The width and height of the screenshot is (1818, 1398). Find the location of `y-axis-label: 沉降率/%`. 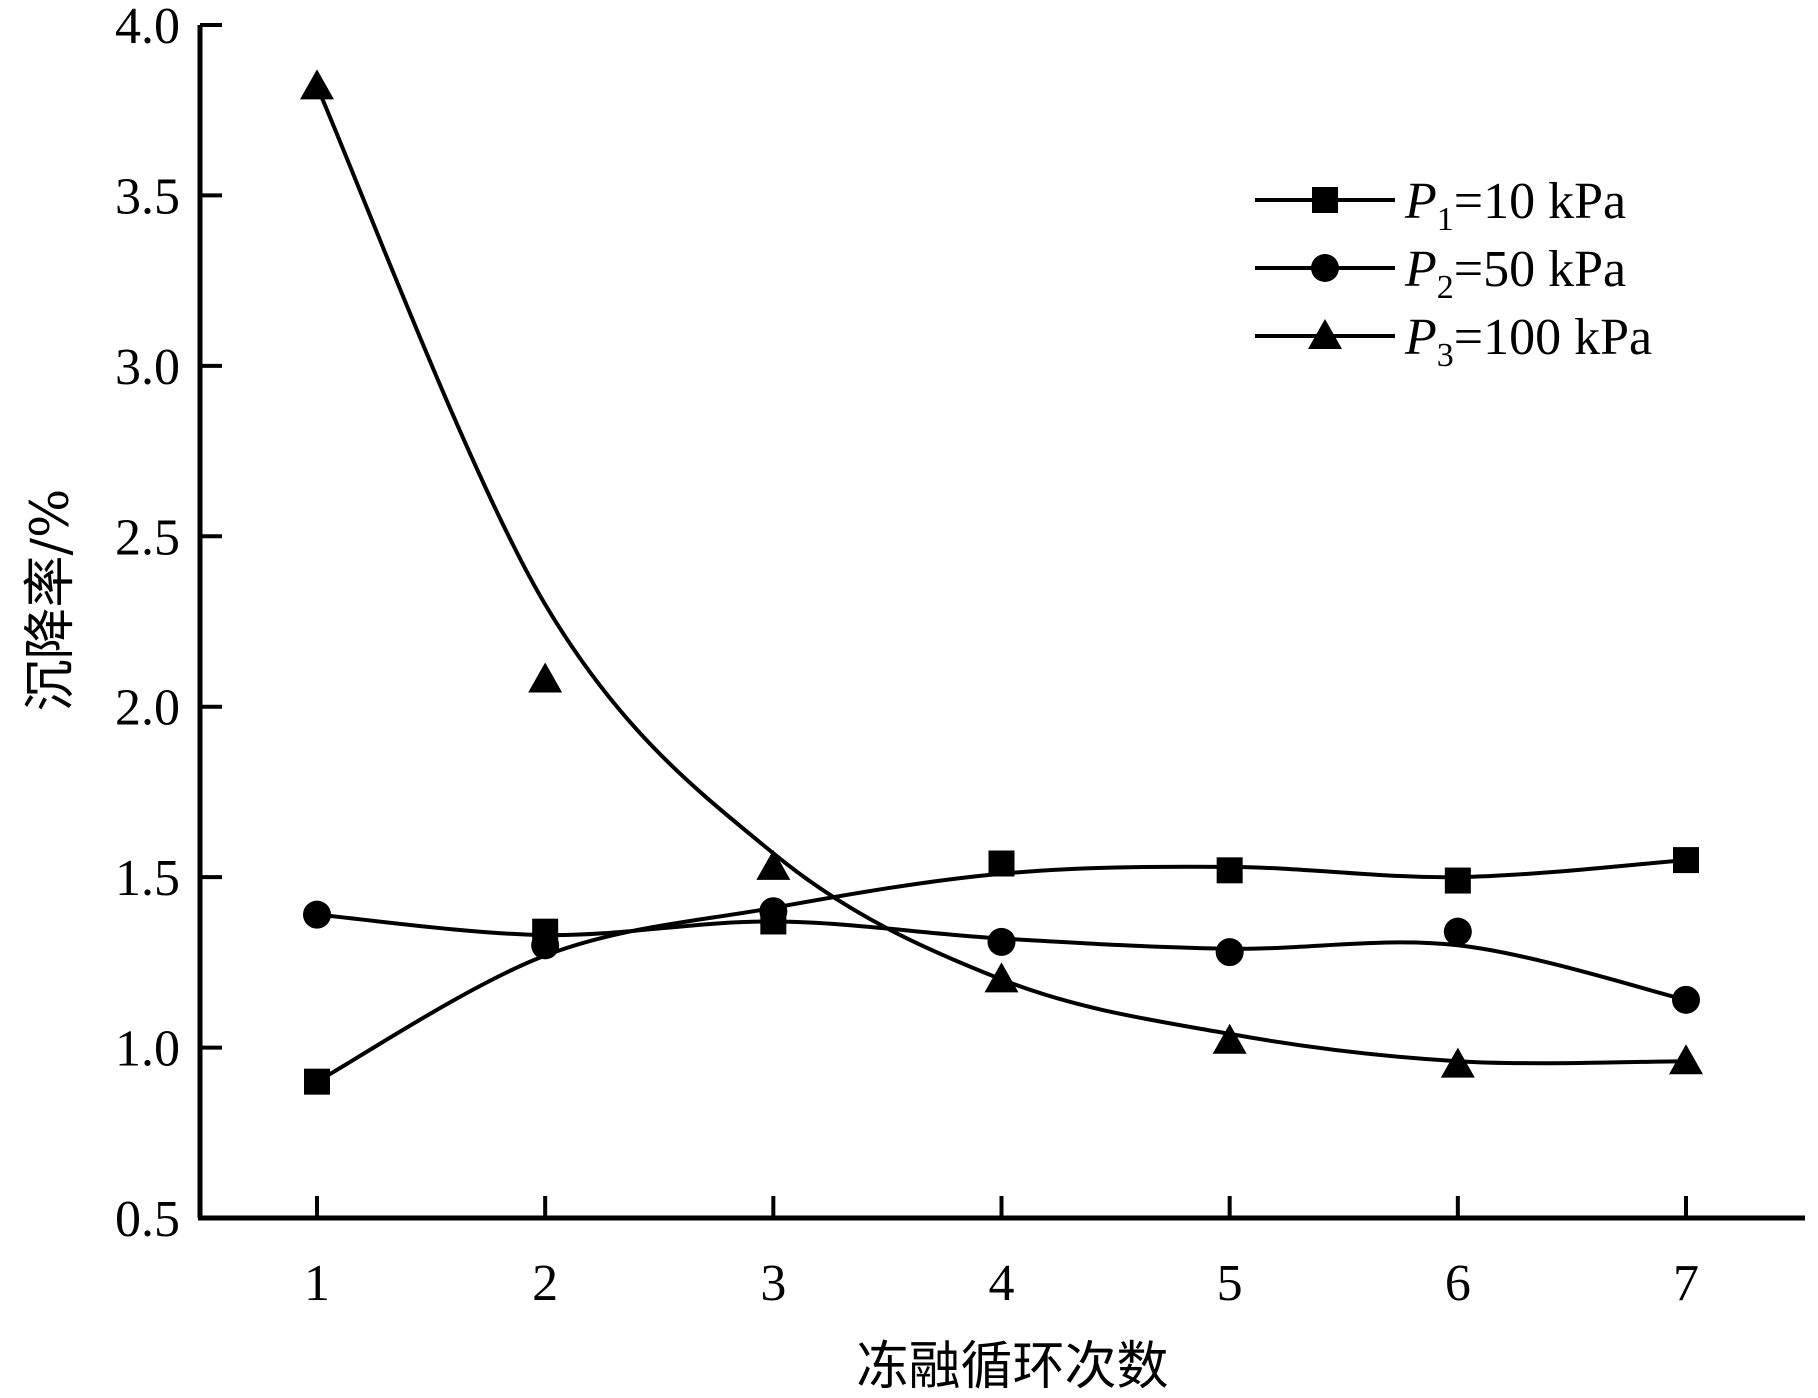

y-axis-label: 沉降率/% is located at coordinates (51, 600).